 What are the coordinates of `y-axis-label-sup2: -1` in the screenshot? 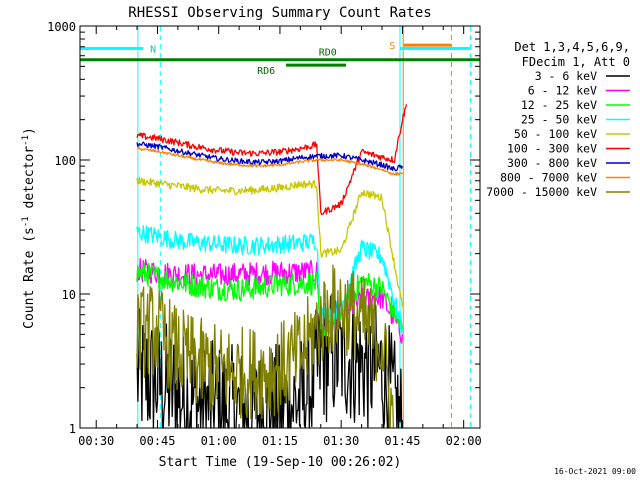 It's located at (26, 140).